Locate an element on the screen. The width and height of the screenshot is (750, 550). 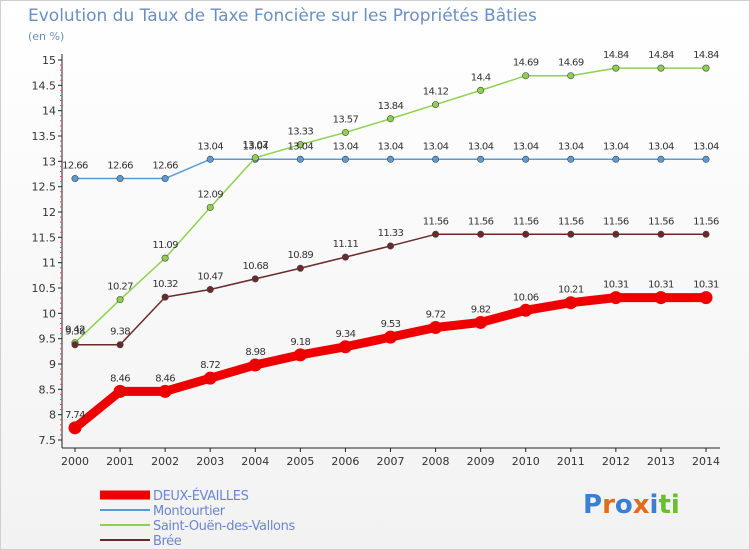
legend-label: Saint-Ouën-des-Vallons is located at coordinates (224, 526).